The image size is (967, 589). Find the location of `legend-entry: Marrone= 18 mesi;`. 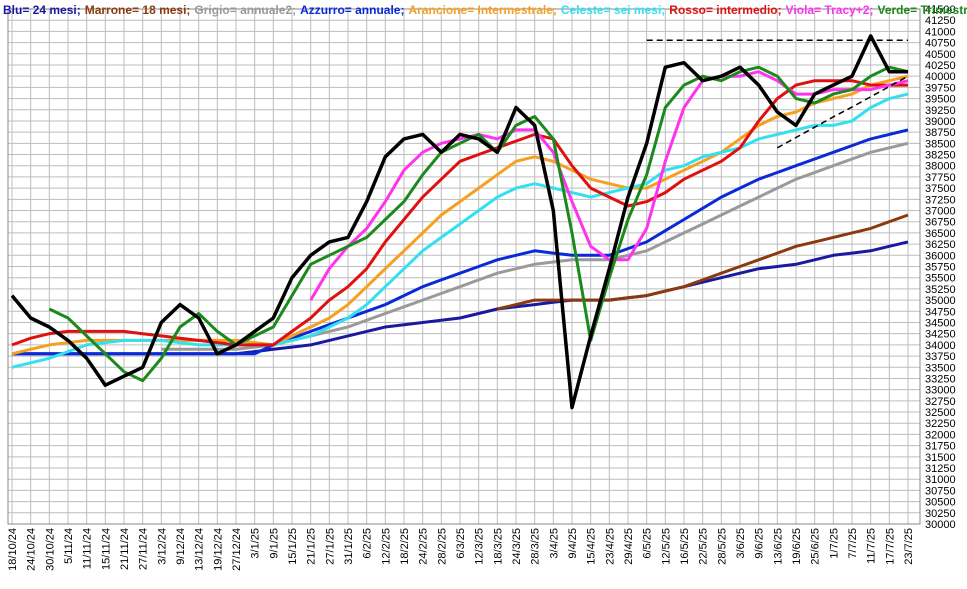

legend-entry: Marrone= 18 mesi; is located at coordinates (138, 10).